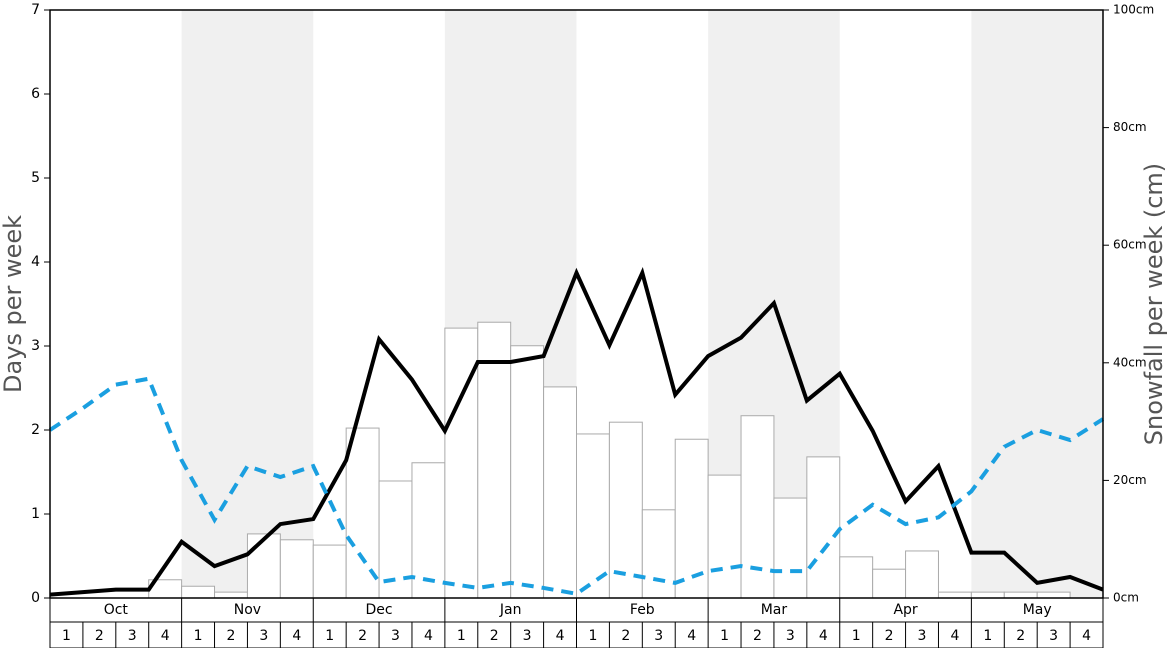 The image size is (1168, 648). What do you see at coordinates (35, 598) in the screenshot?
I see `y-tick-label: 0` at bounding box center [35, 598].